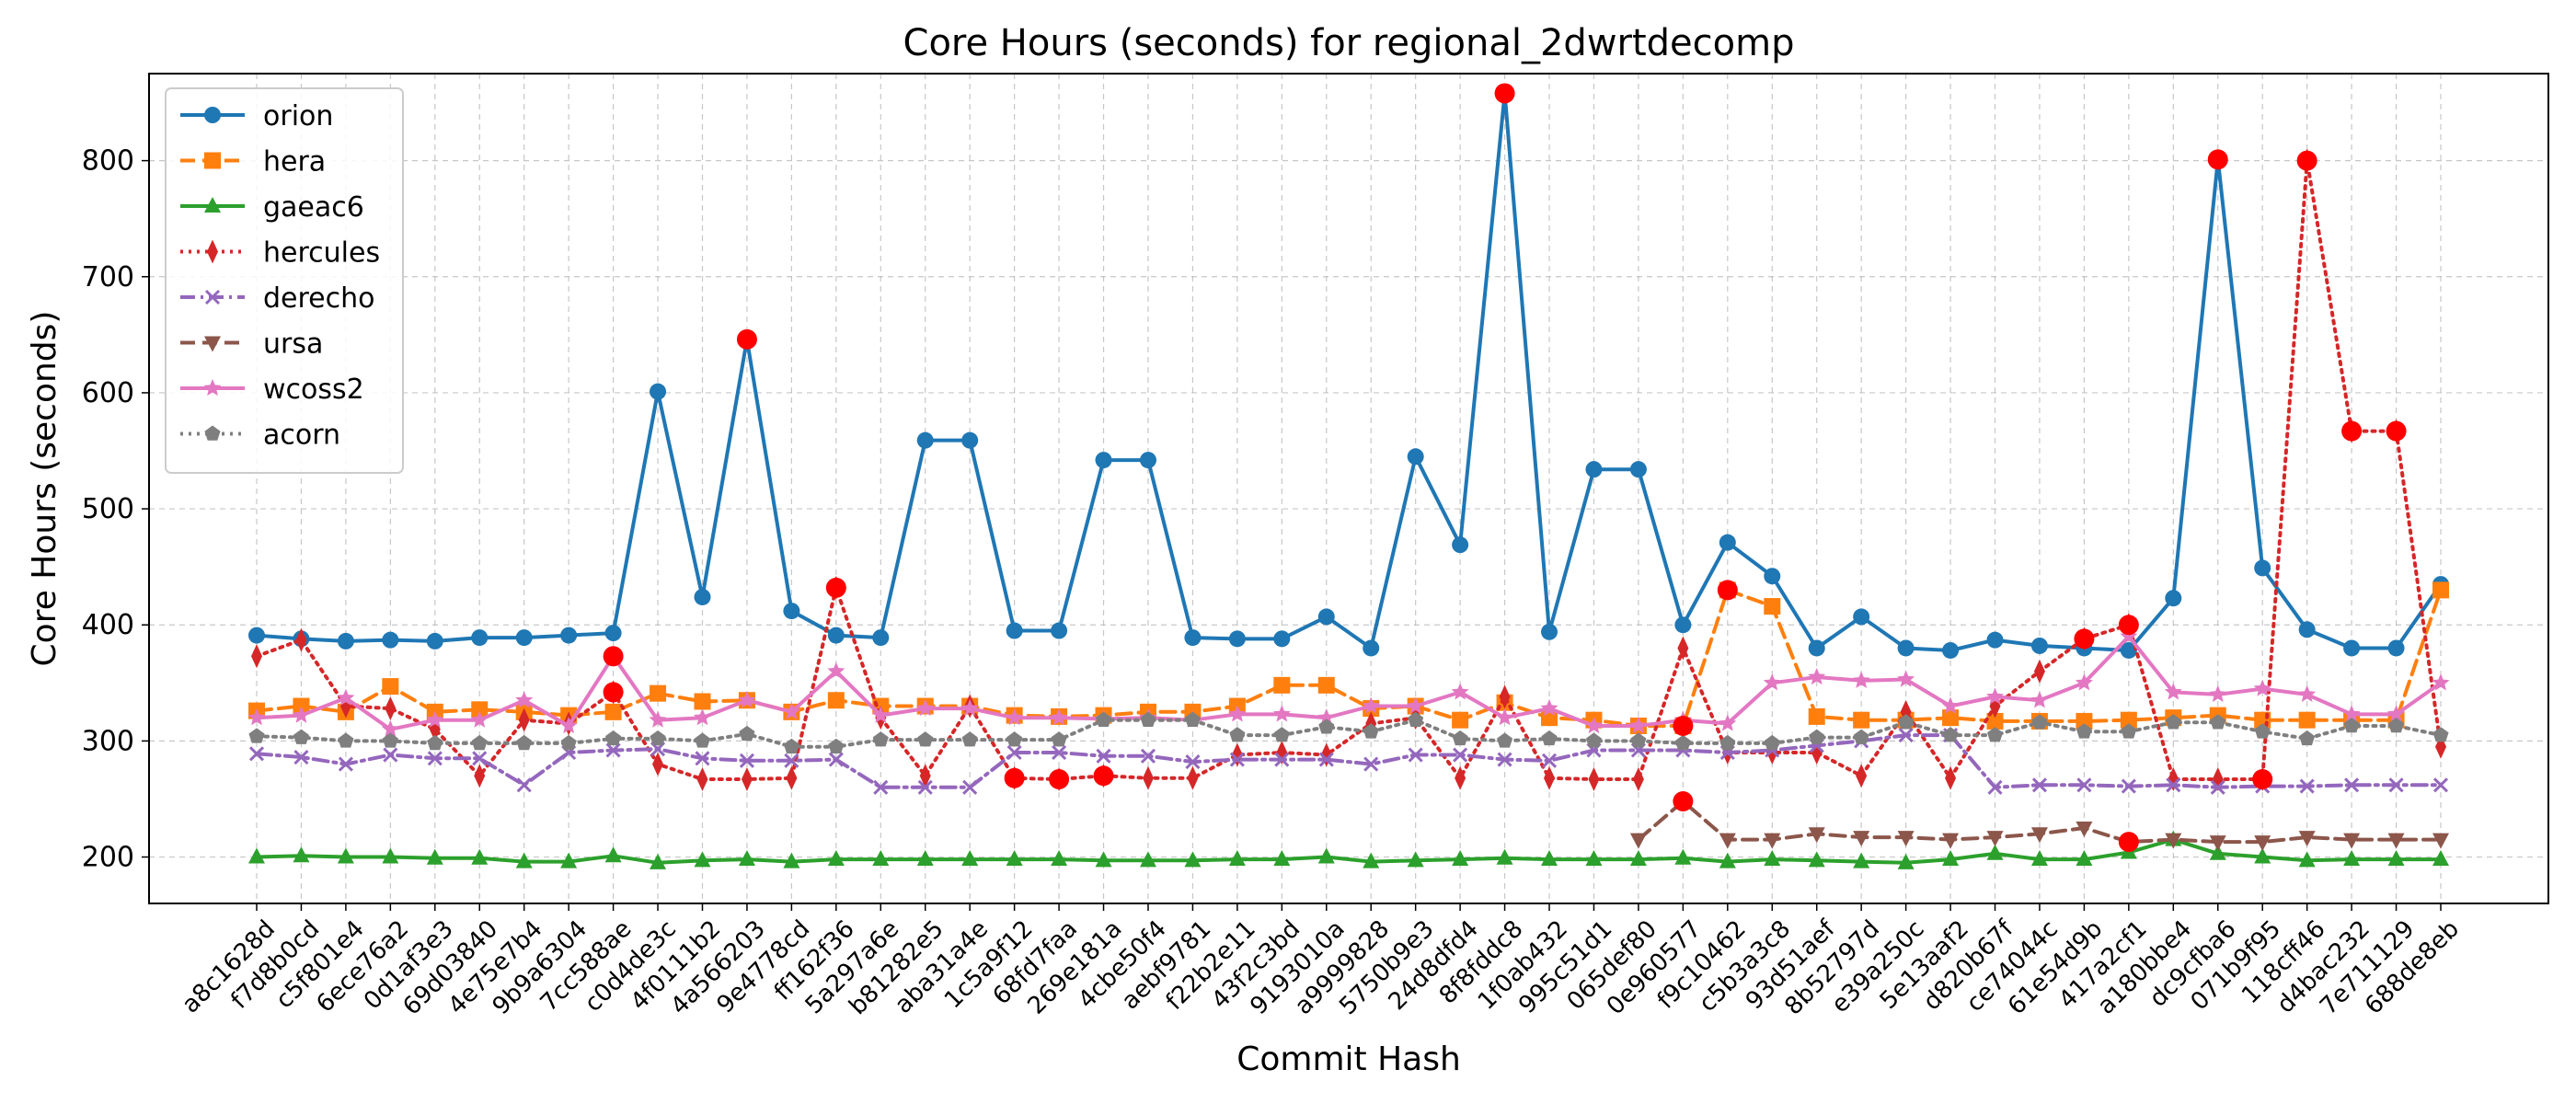 The height and width of the screenshot is (1104, 2576). I want to click on y-tick-label: 400, so click(108, 625).